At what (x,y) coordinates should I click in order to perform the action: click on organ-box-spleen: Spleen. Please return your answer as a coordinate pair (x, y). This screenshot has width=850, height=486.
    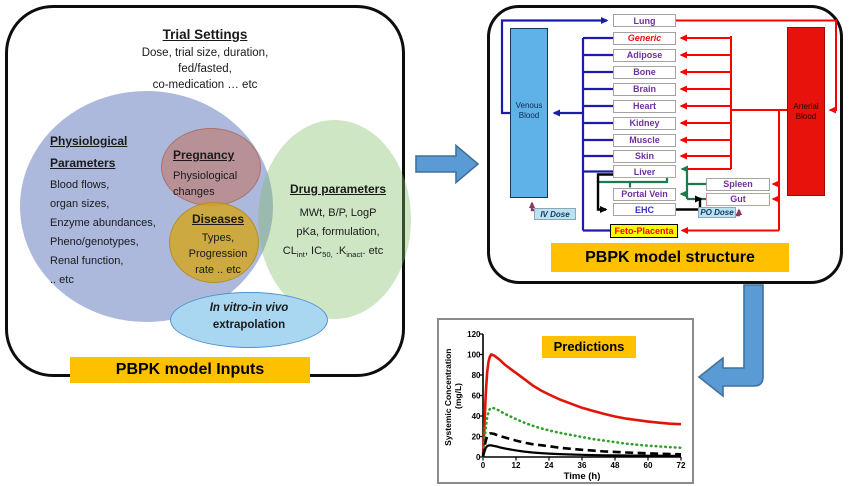
    Looking at the image, I should click on (738, 184).